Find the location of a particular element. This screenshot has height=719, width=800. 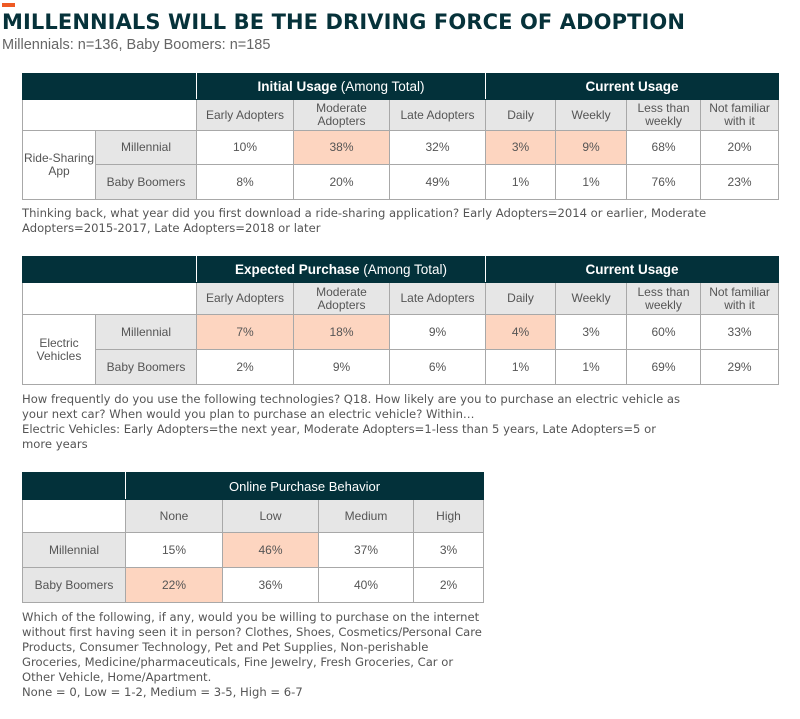

data-cell: 33% is located at coordinates (740, 332).